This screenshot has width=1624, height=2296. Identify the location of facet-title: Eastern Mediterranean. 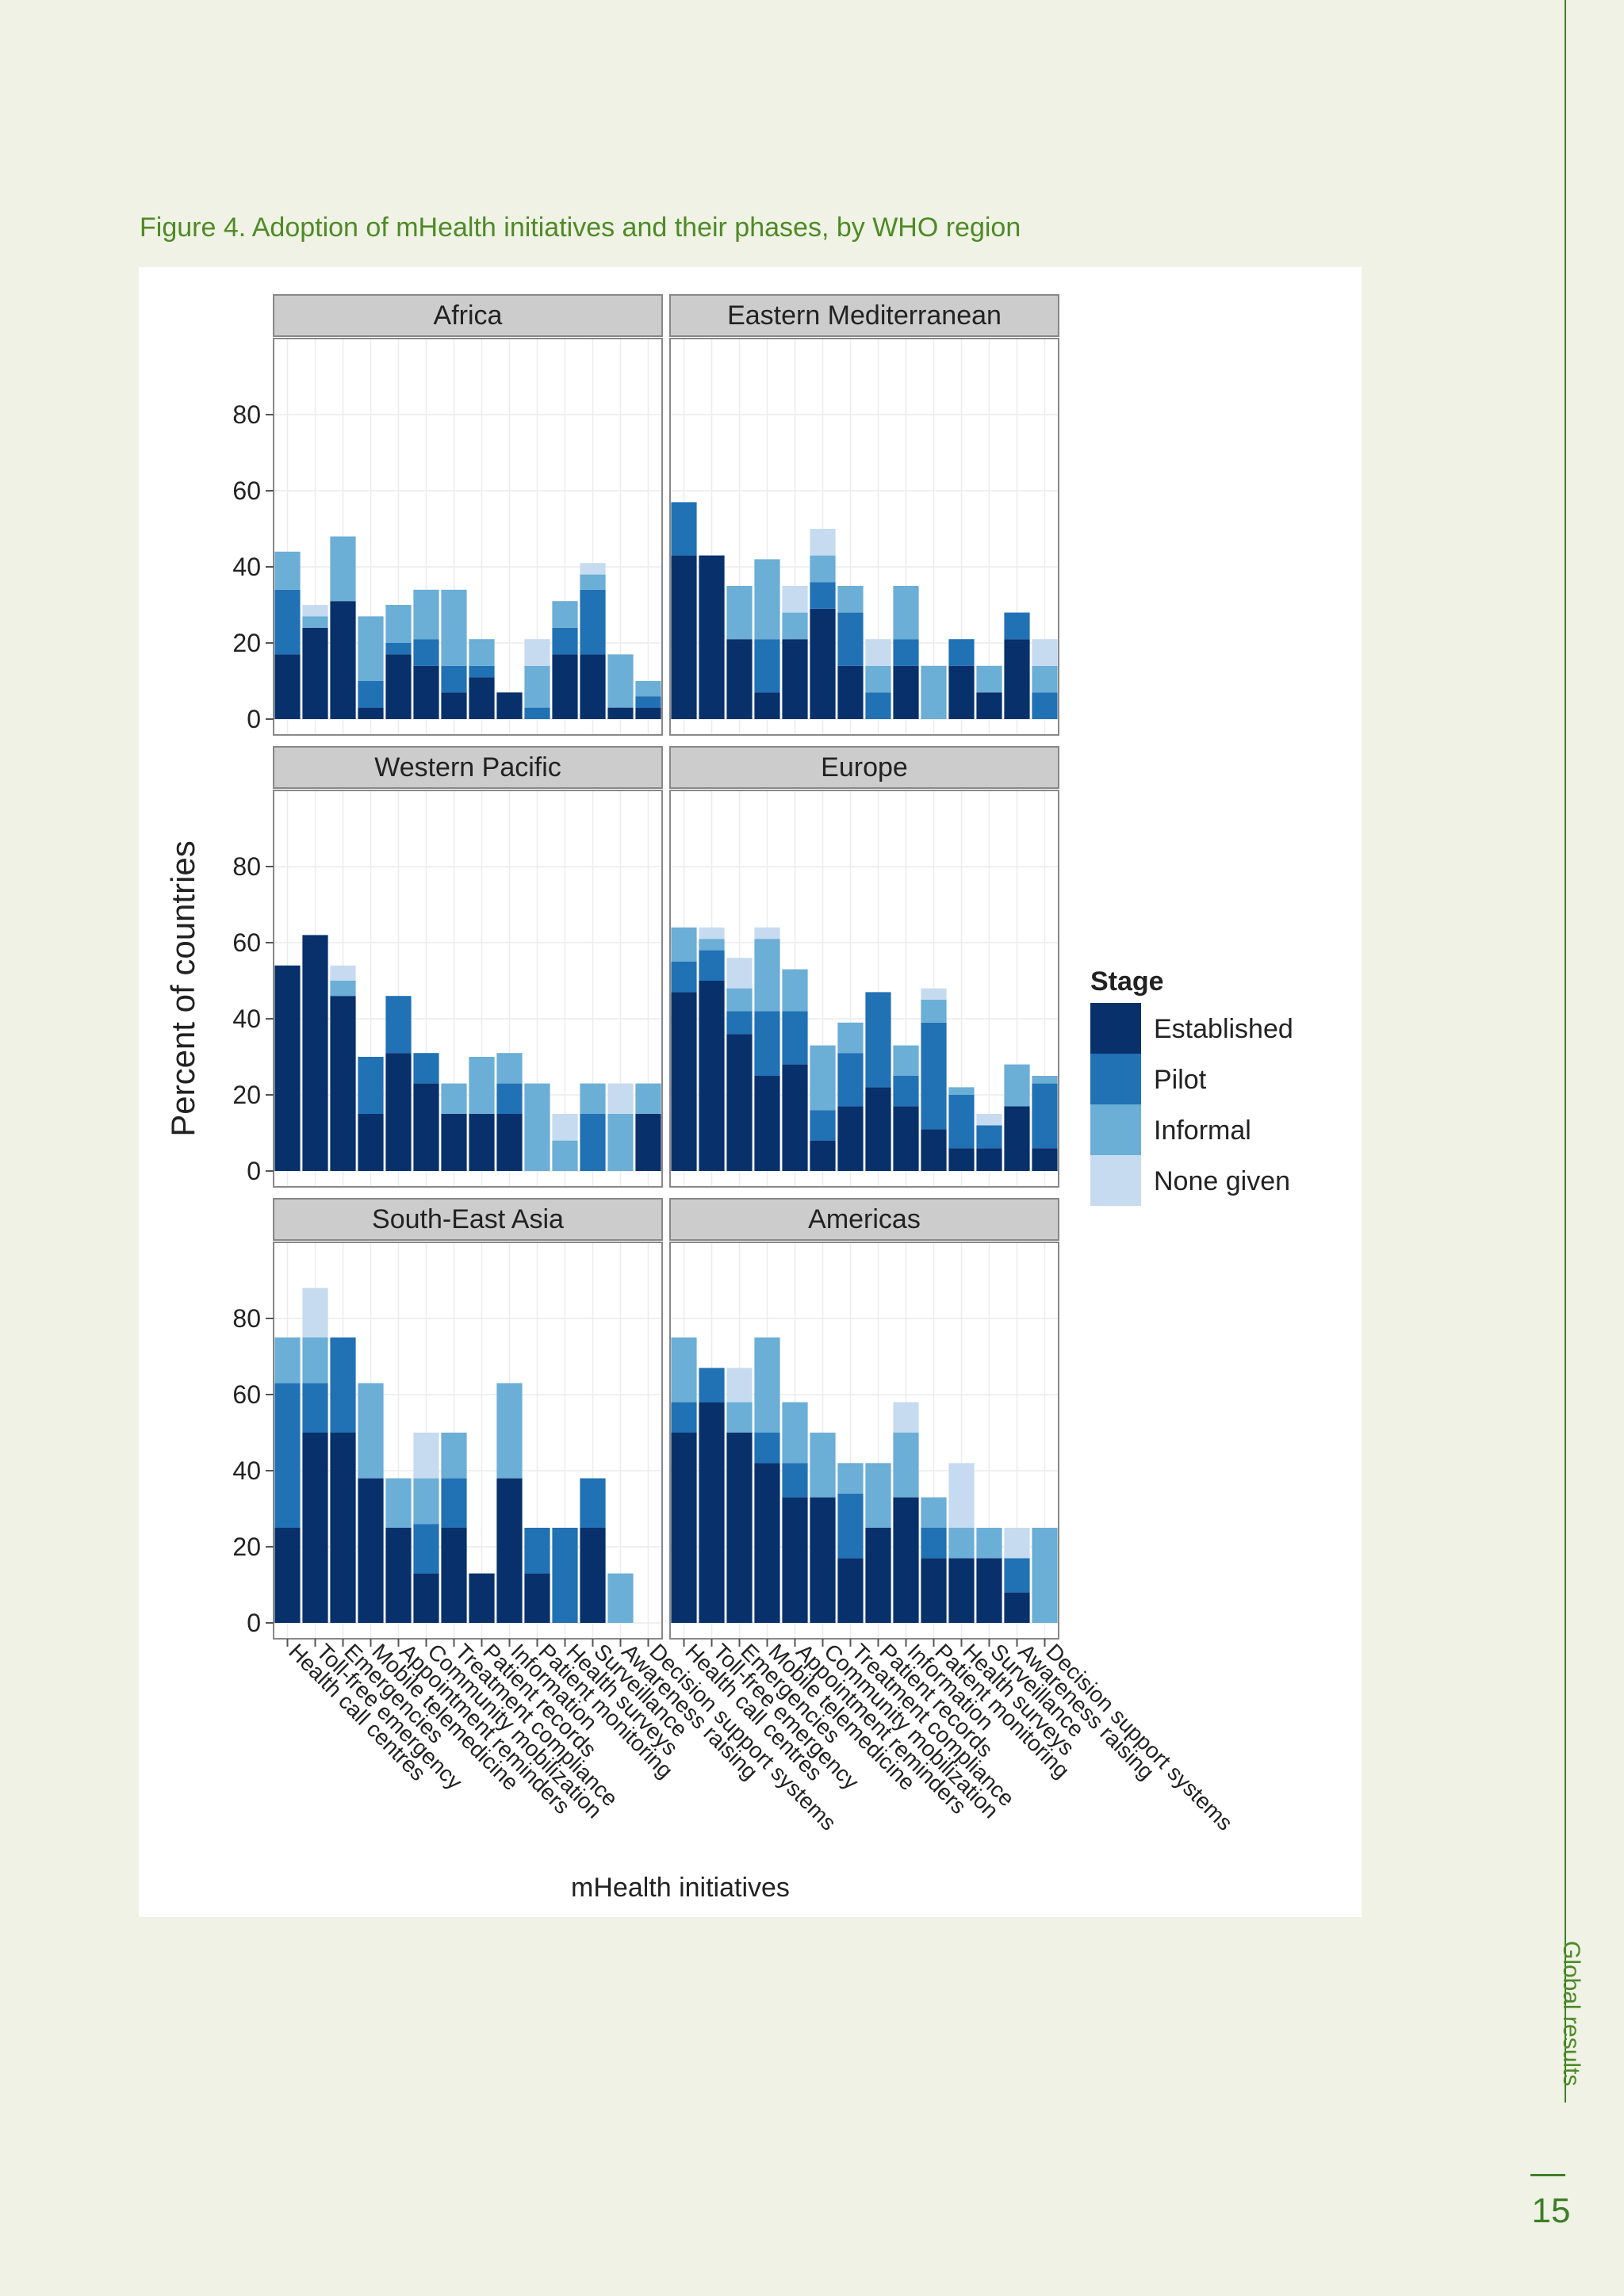
(864, 316).